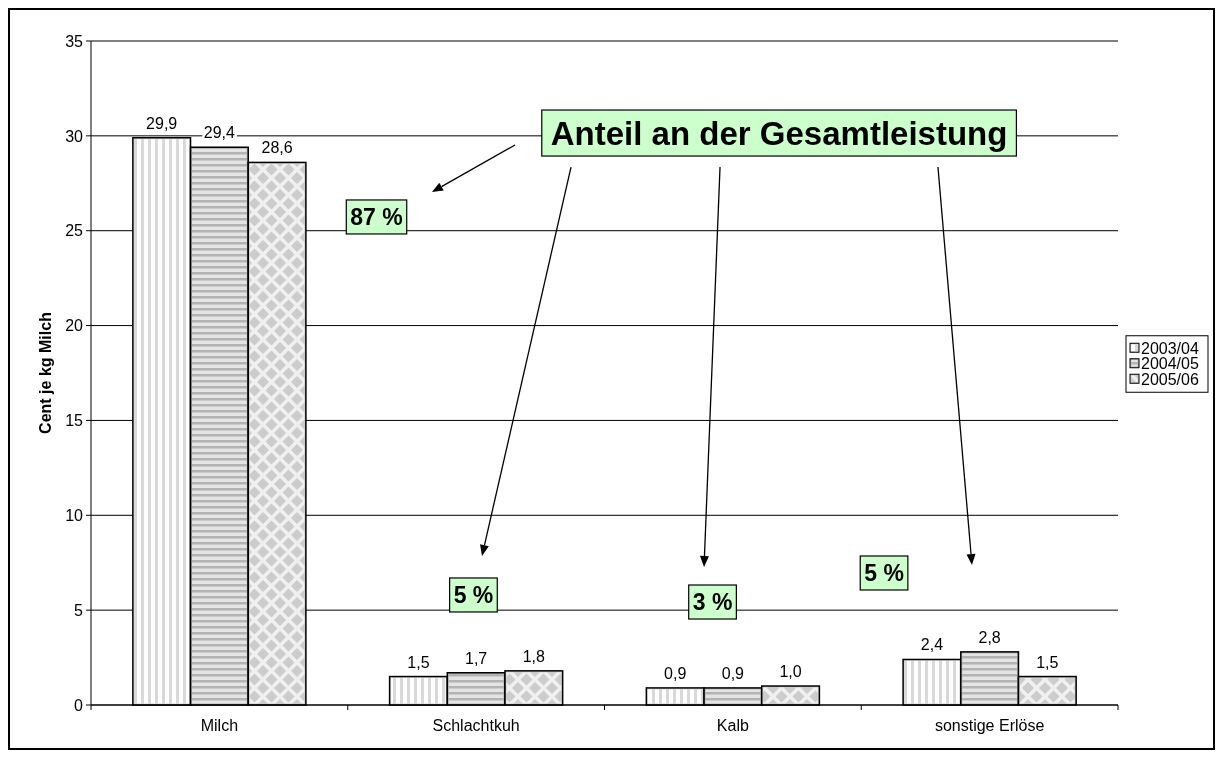 Image resolution: width=1223 pixels, height=758 pixels. Describe the element at coordinates (534, 656) in the screenshot. I see `data-label: 1,8` at that location.